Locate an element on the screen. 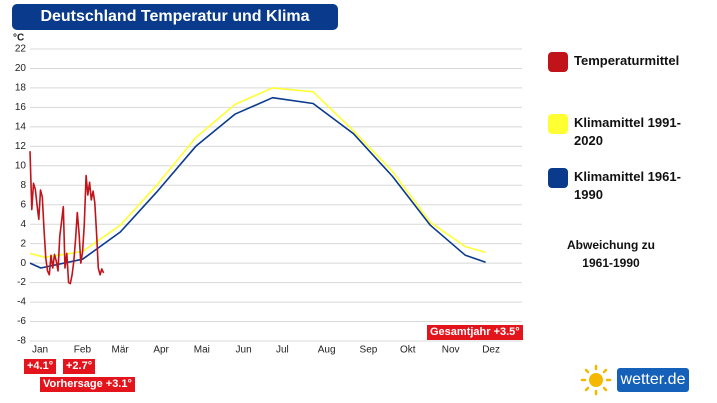  x-tick-label: Mai is located at coordinates (202, 350).